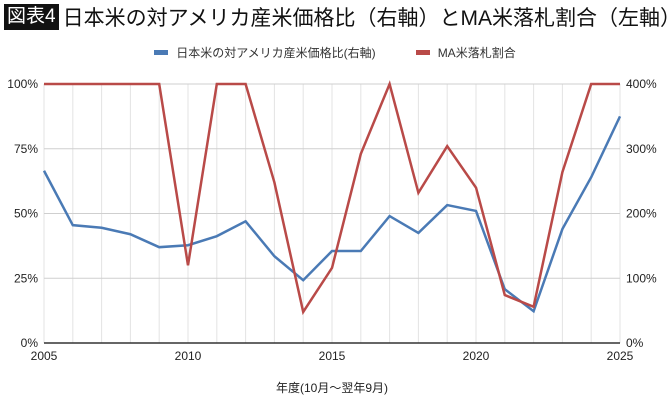  I want to click on title-text: 日本米の対アメリカ産米価格比（右軸）とMA米落札割合（左軸）, so click(366, 18).